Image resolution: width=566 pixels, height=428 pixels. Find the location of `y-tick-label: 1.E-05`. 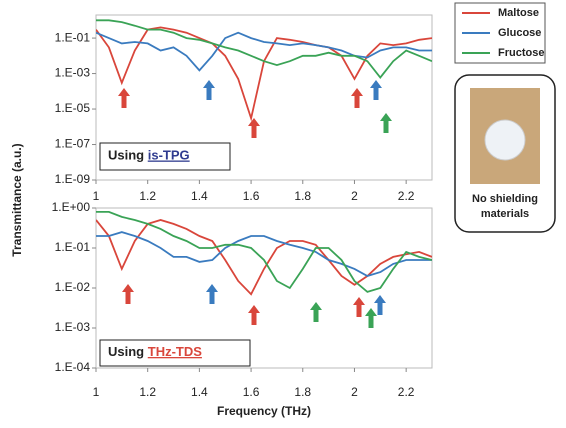

y-tick-label: 1.E-05 is located at coordinates (73, 108).